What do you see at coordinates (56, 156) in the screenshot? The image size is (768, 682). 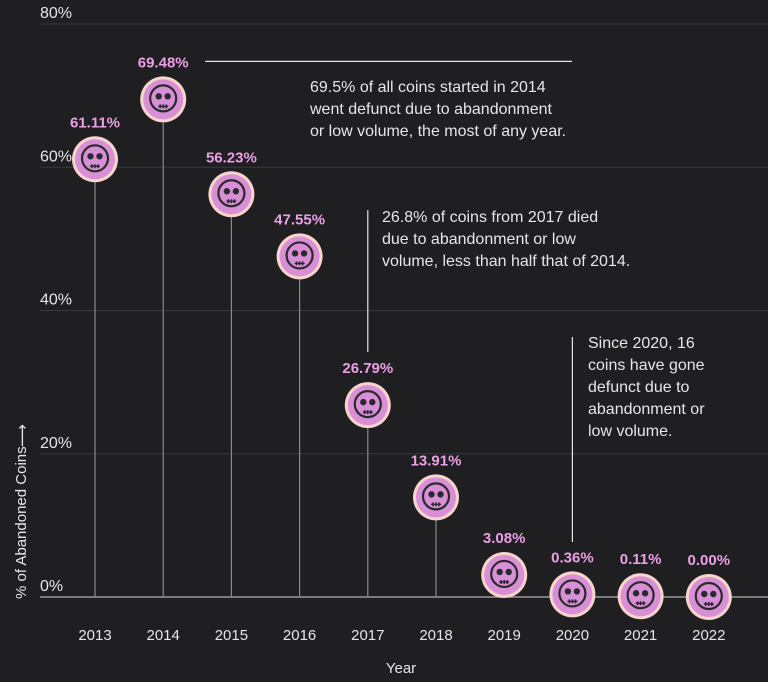 I see `y-tick-label: 60%` at bounding box center [56, 156].